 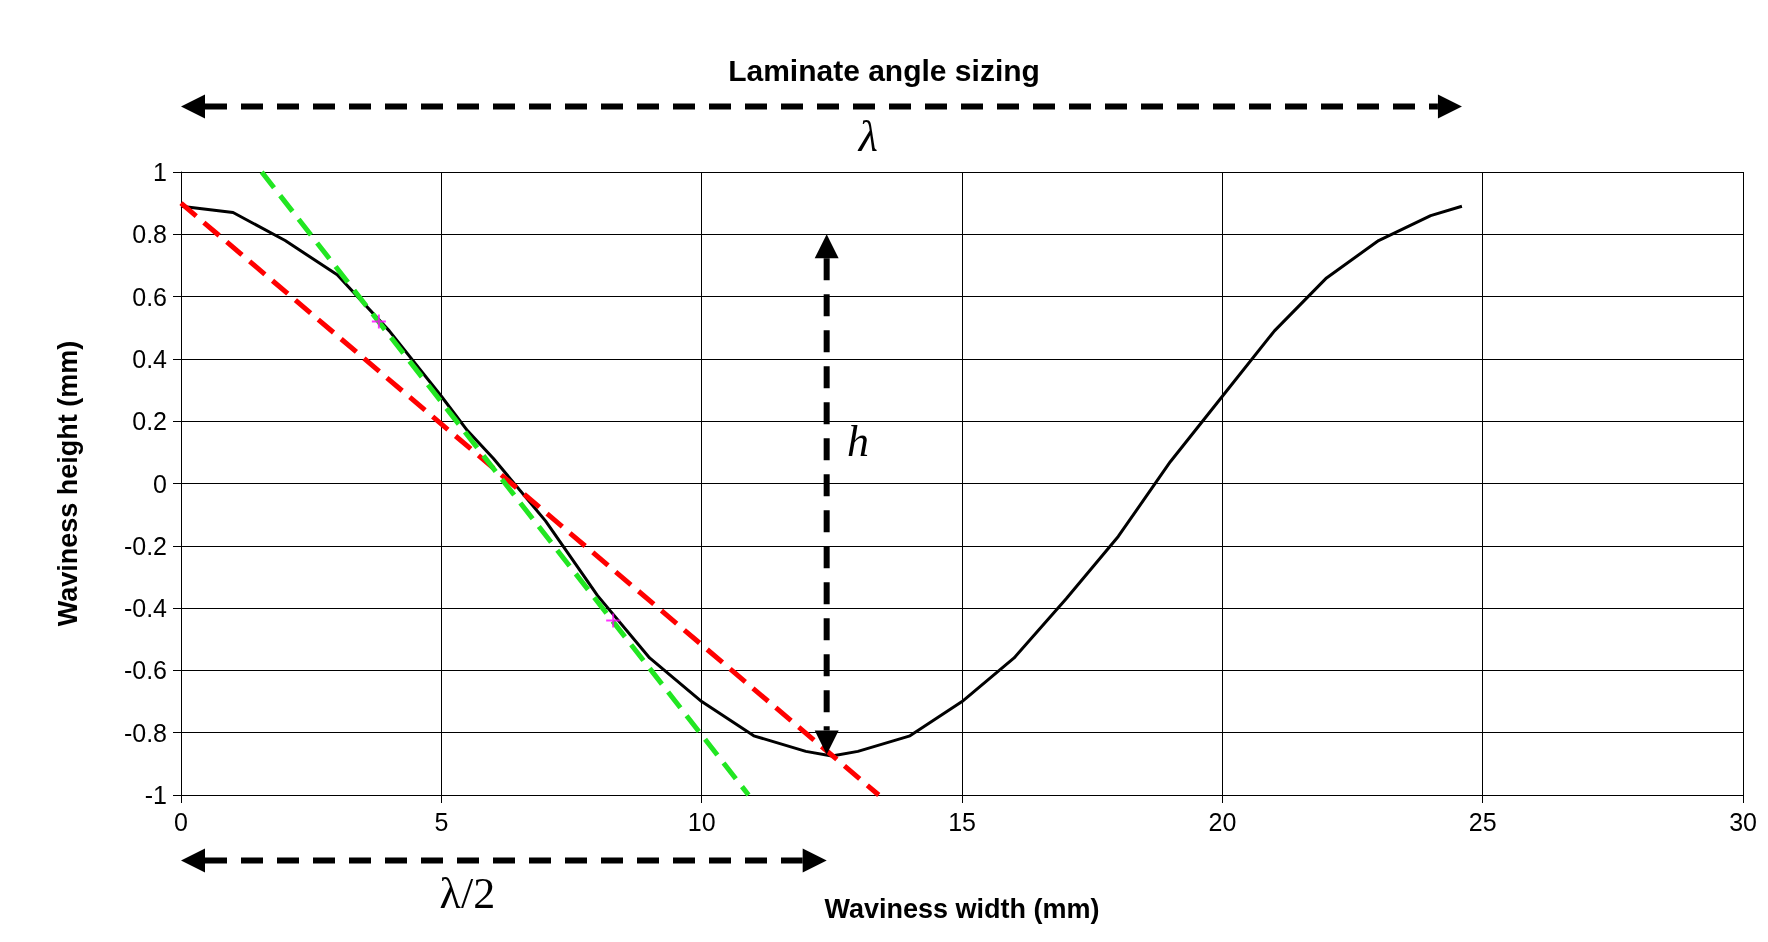 I want to click on x-tick-label: 10, so click(x=701, y=821).